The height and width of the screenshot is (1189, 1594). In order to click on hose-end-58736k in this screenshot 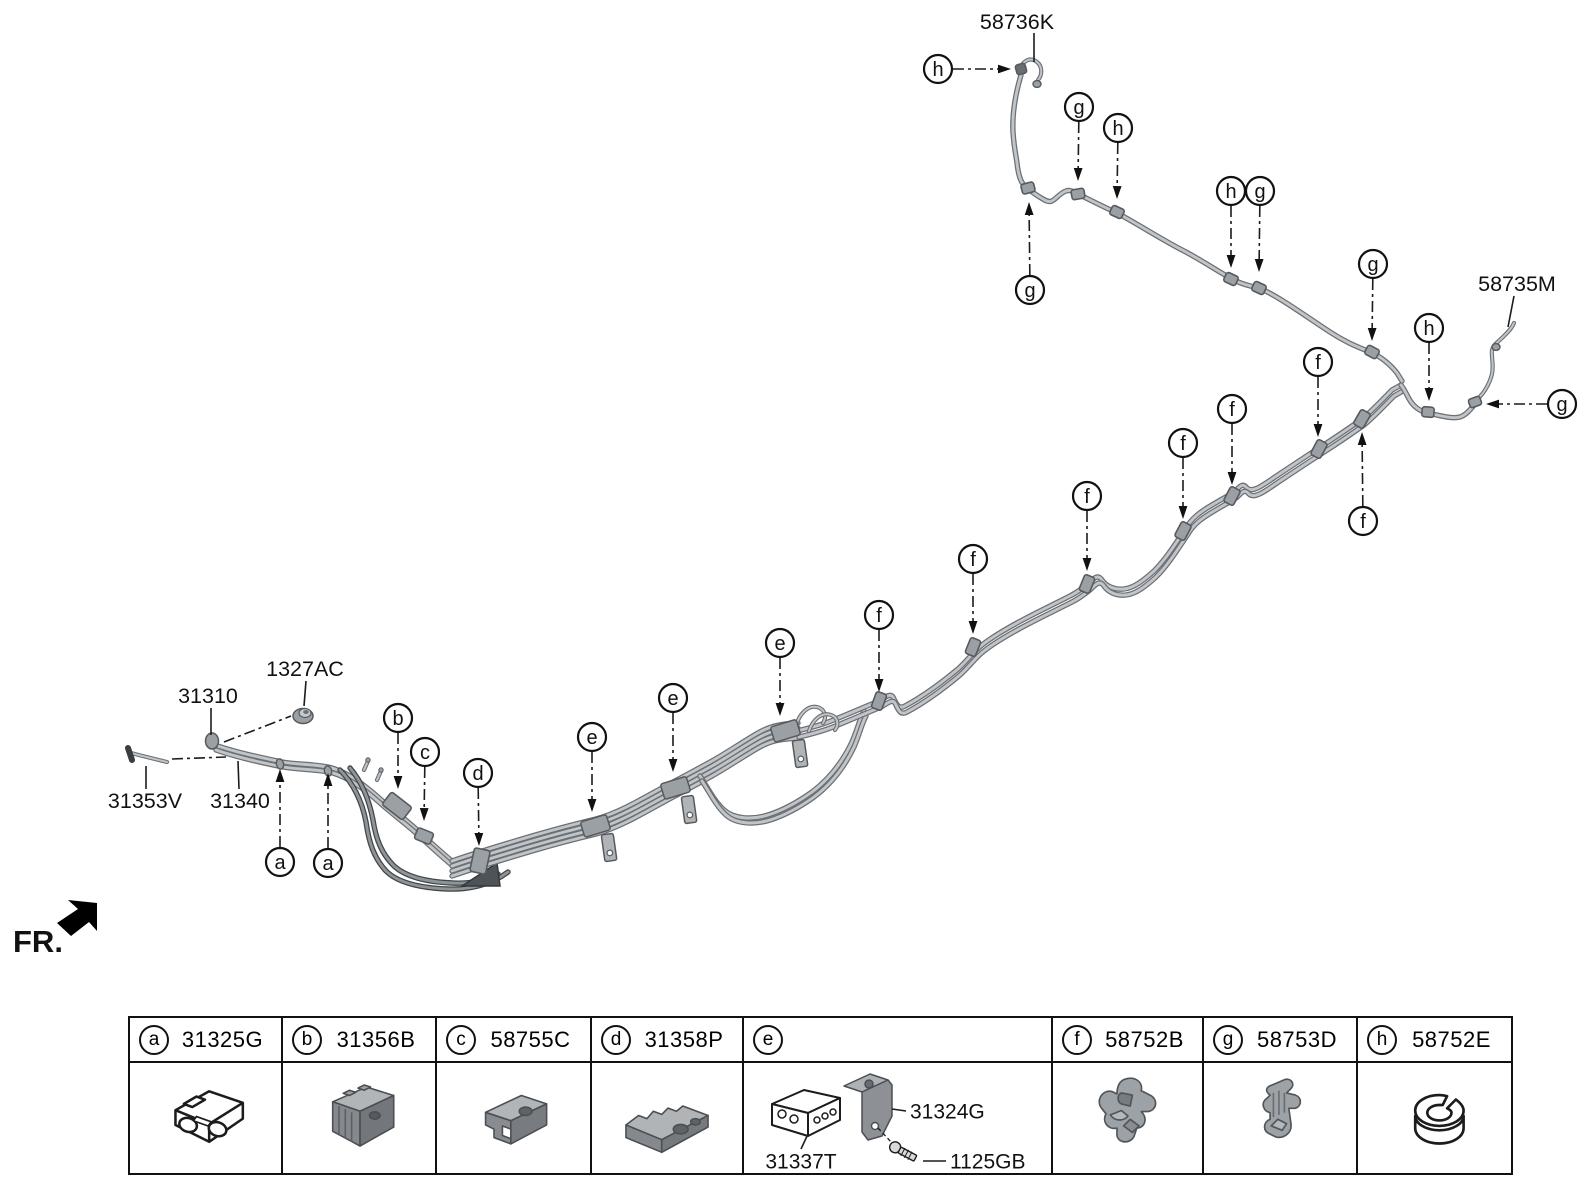, I will do `click(1037, 84)`.